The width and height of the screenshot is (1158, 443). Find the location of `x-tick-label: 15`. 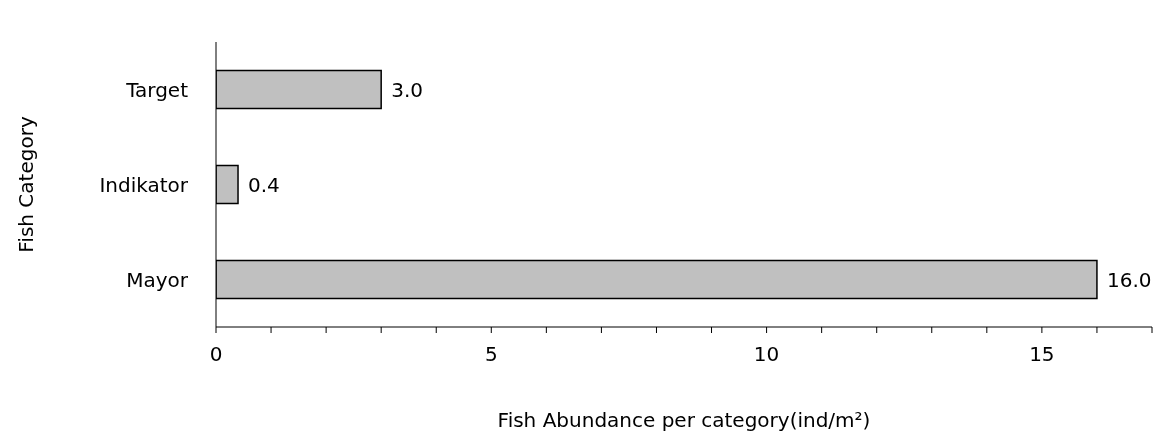

x-tick-label: 15 is located at coordinates (1042, 354).